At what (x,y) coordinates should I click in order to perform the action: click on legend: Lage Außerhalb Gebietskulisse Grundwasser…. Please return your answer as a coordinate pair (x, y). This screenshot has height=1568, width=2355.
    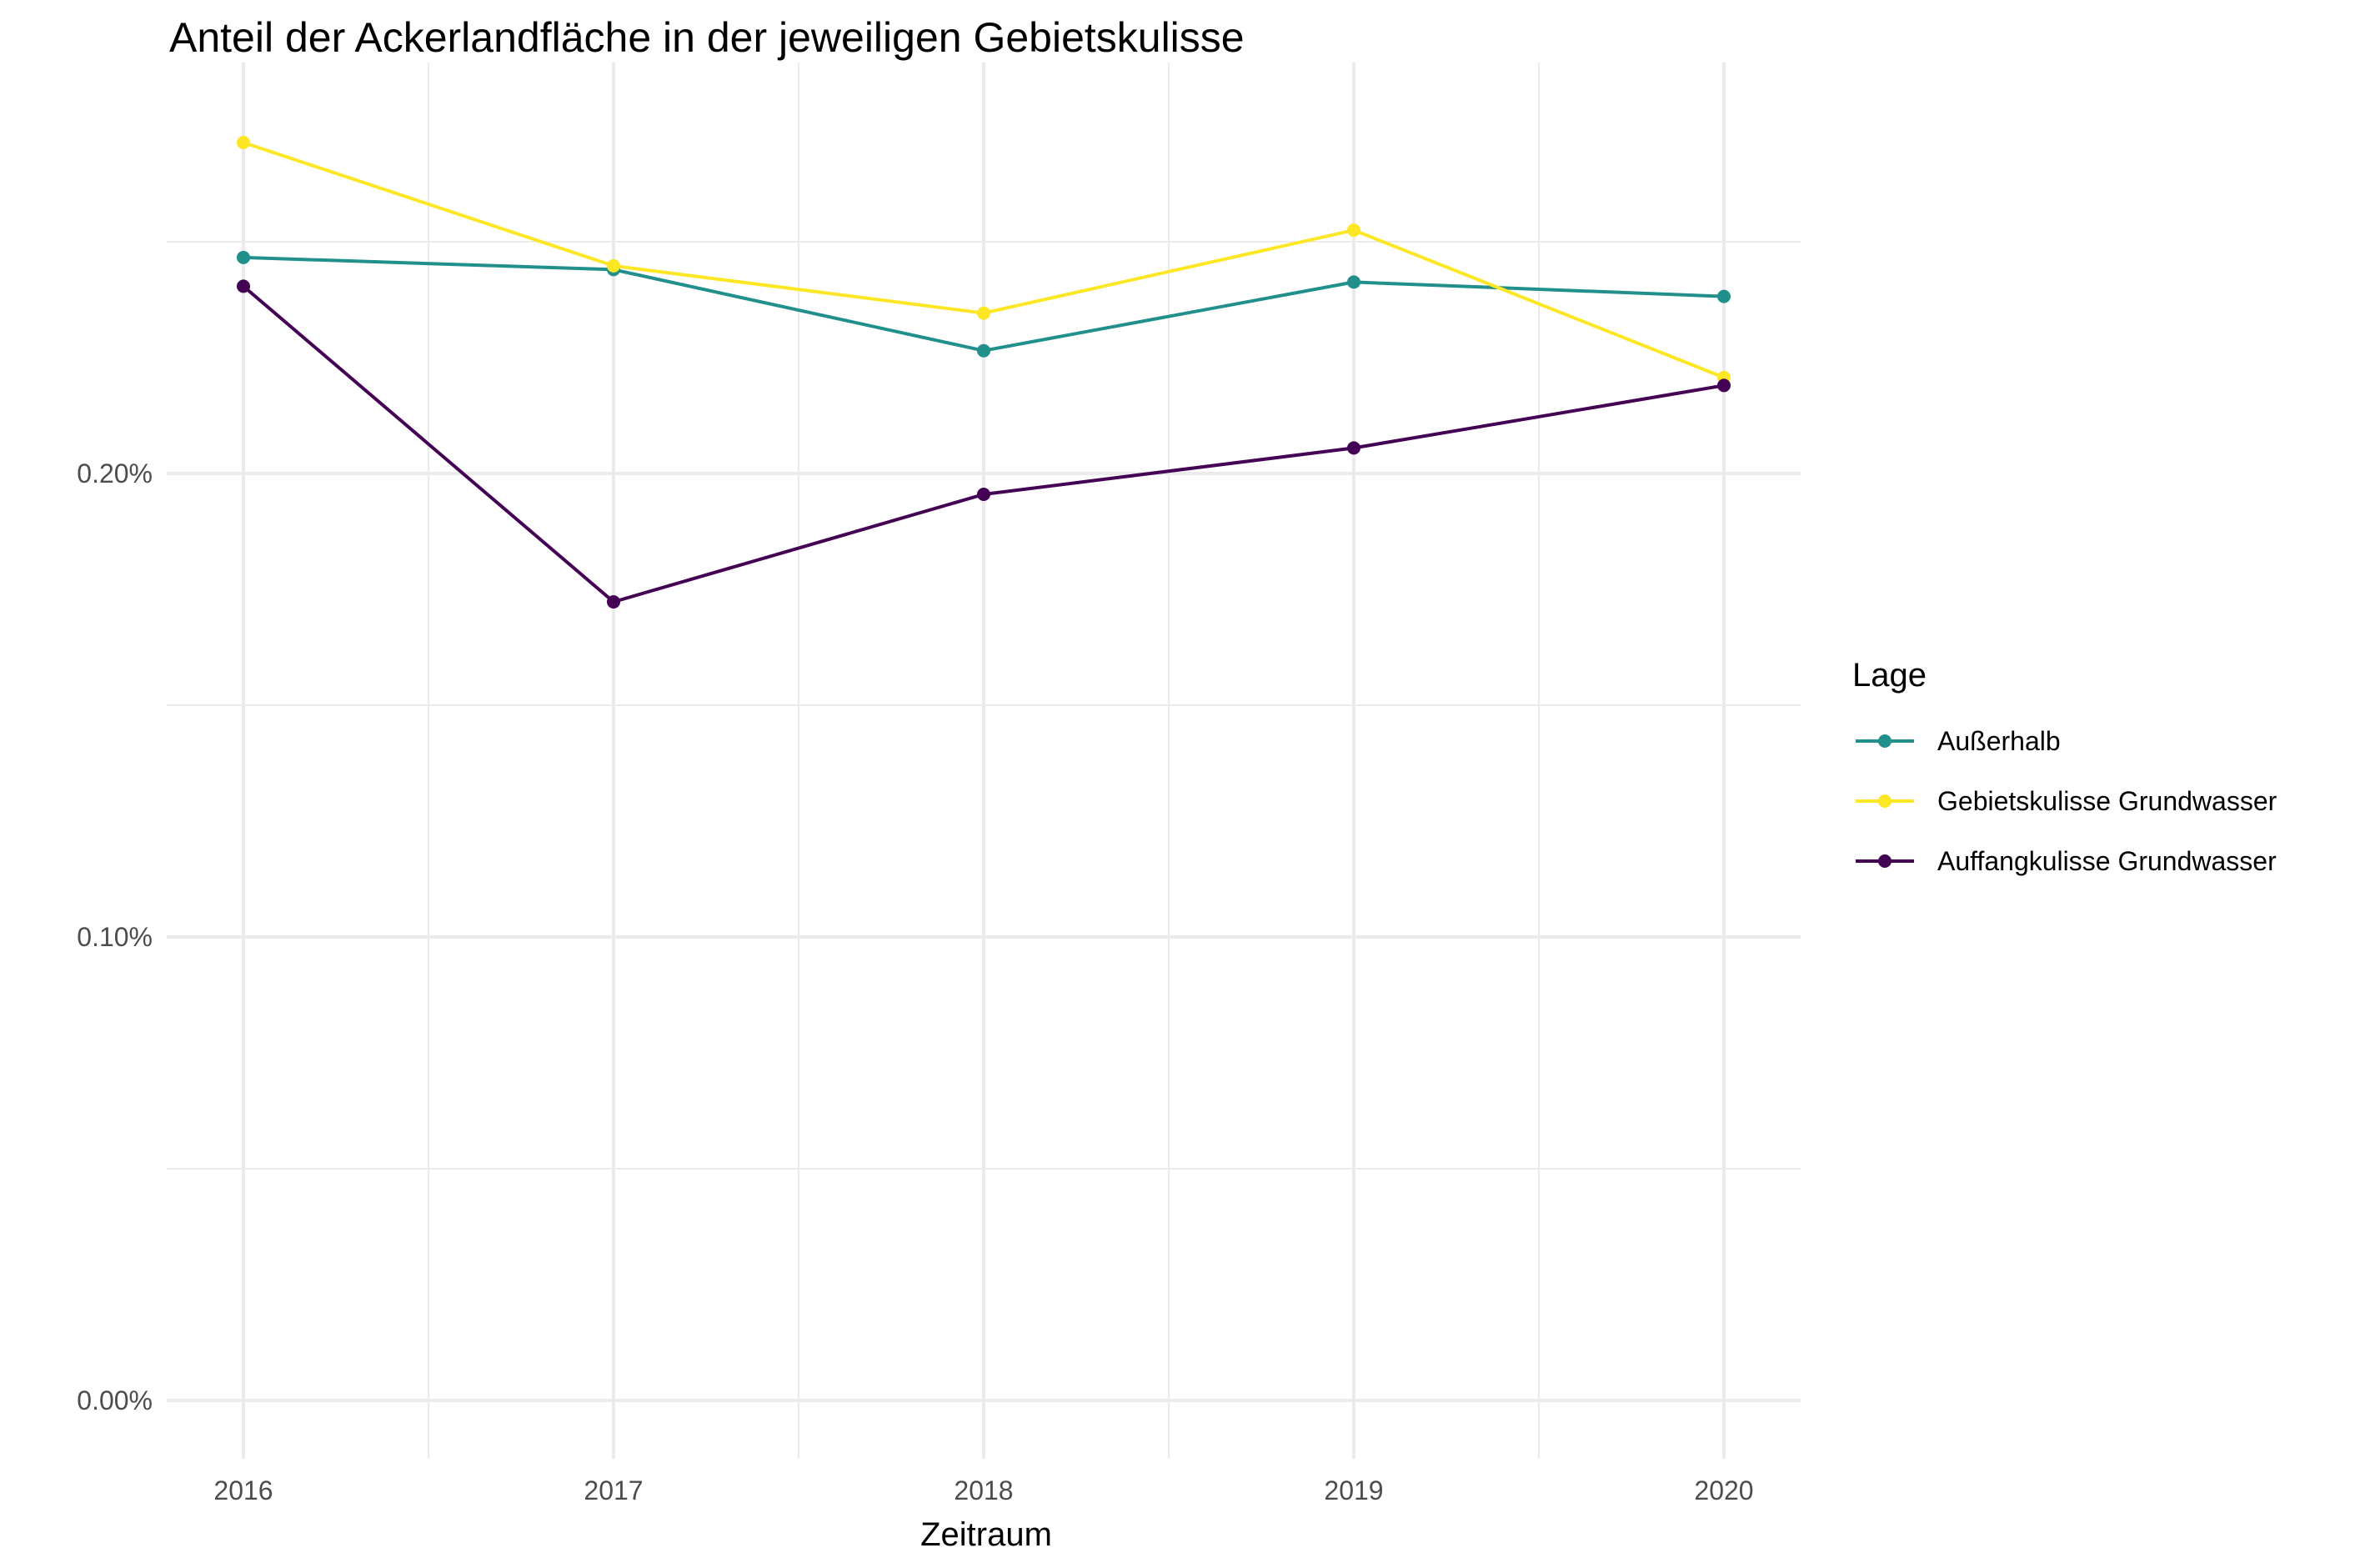
    Looking at the image, I should click on (2064, 766).